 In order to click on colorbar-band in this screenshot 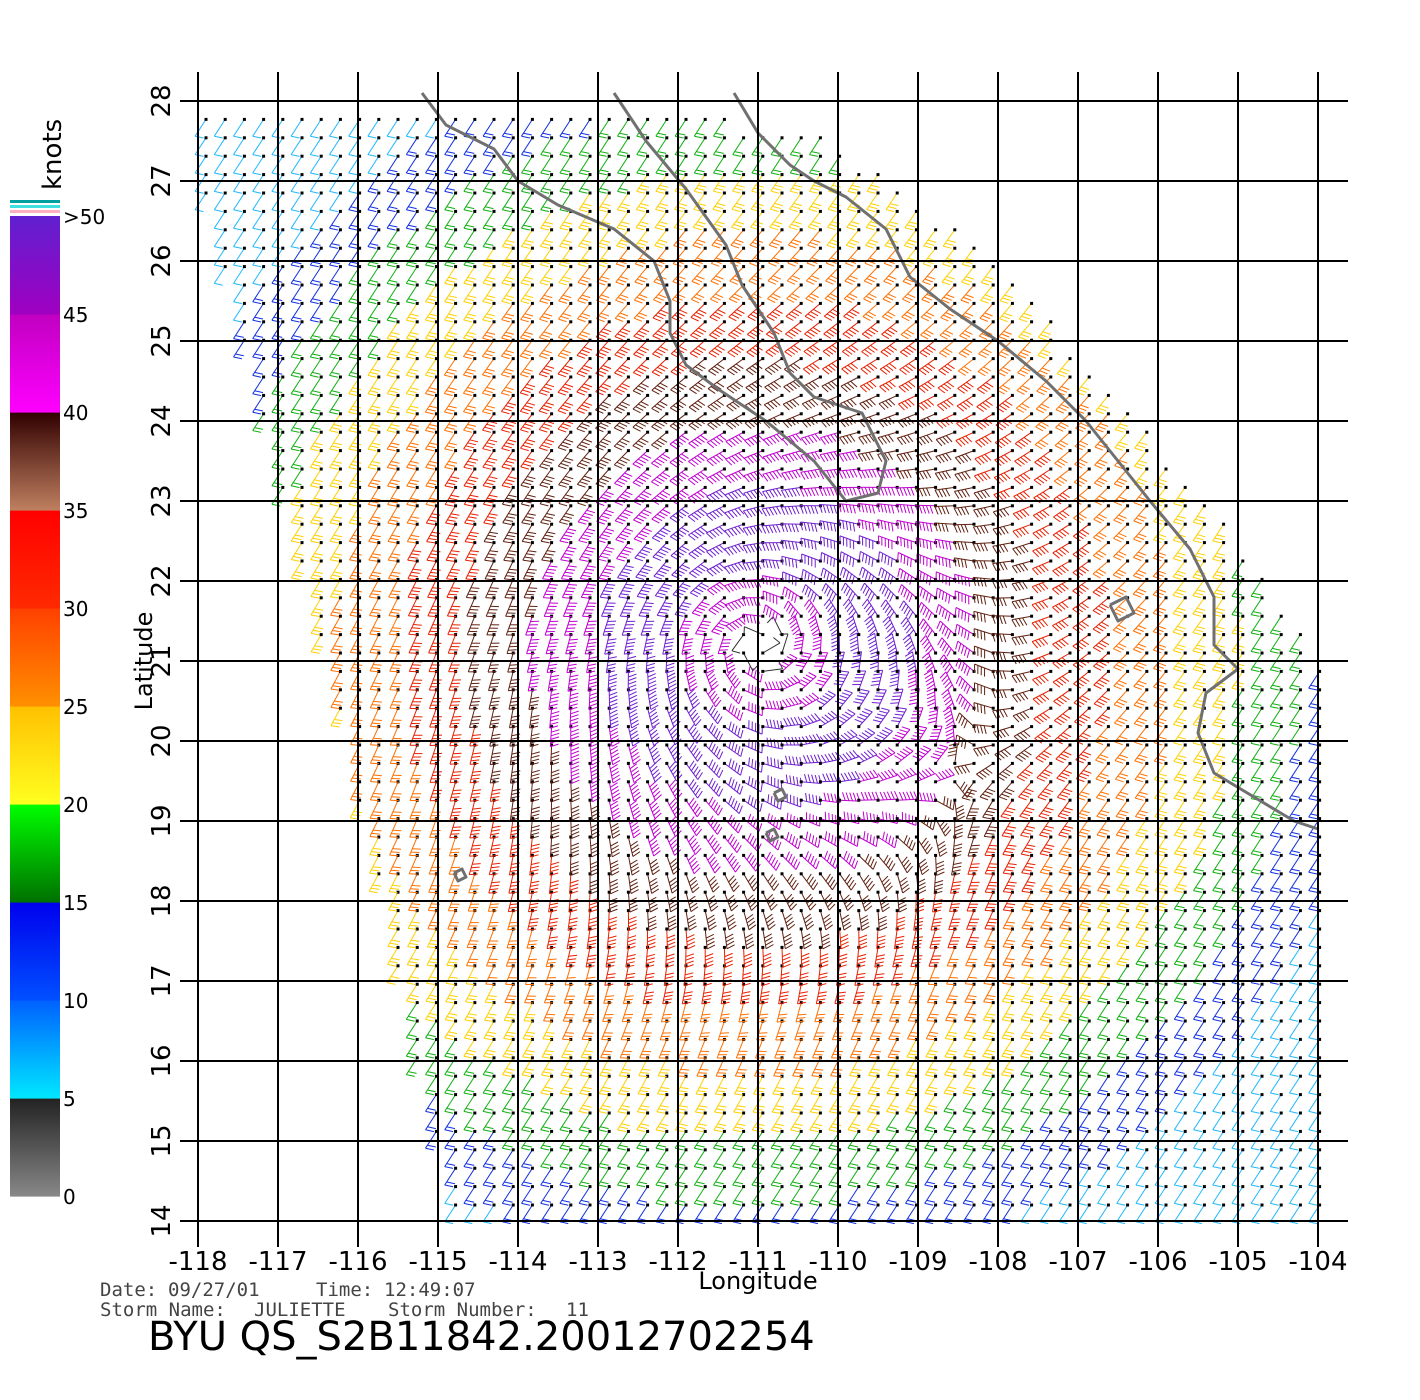, I will do `click(35, 951)`.